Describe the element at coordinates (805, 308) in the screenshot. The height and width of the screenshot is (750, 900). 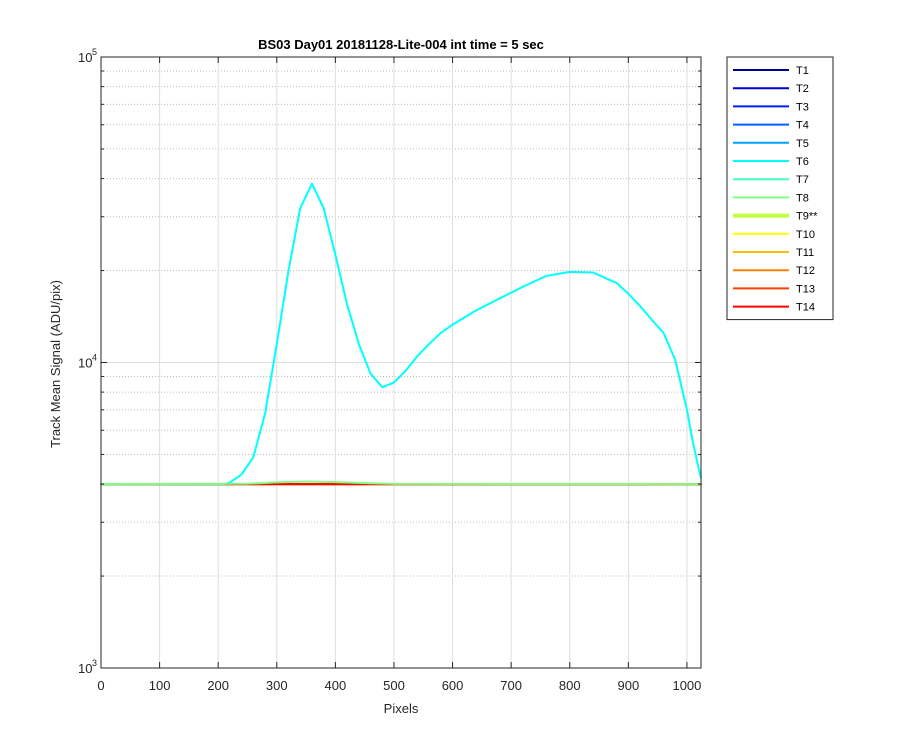
I see `legend-label: T14` at that location.